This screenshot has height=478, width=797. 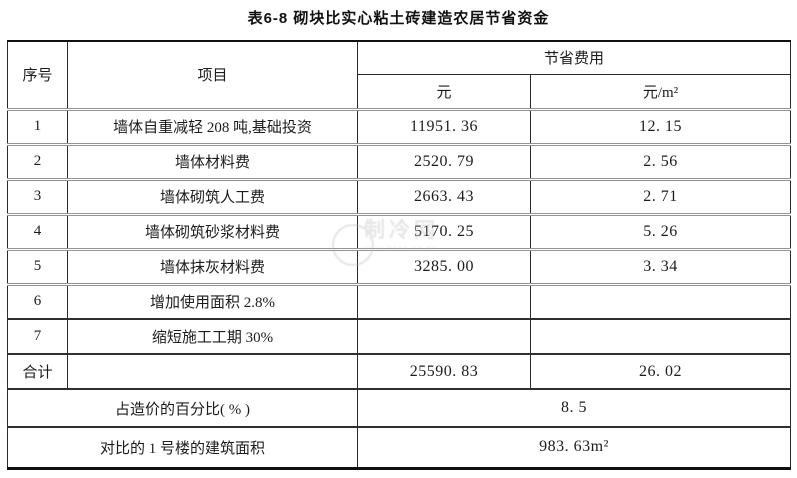 What do you see at coordinates (660, 162) in the screenshot?
I see `row-yuan-per-m2: 2. 56` at bounding box center [660, 162].